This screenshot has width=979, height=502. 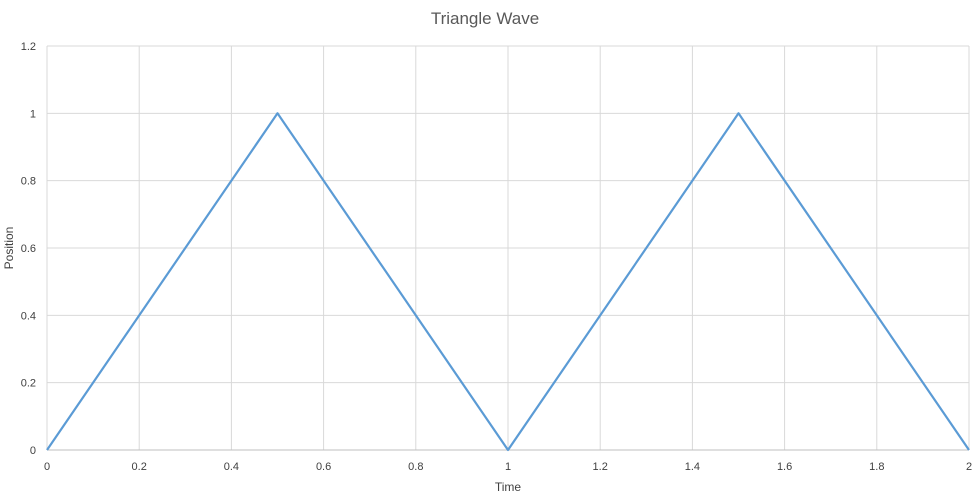 What do you see at coordinates (28, 182) in the screenshot?
I see `y-tick-label: 0.8` at bounding box center [28, 182].